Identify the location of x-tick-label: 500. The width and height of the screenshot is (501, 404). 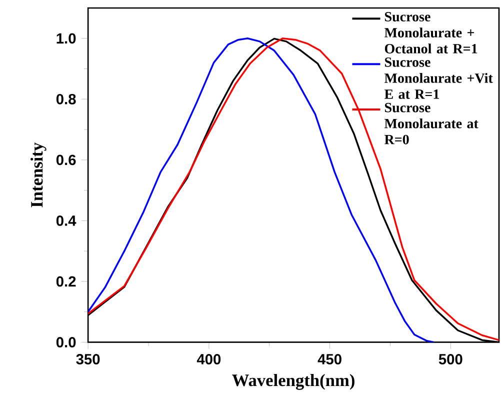
(450, 359).